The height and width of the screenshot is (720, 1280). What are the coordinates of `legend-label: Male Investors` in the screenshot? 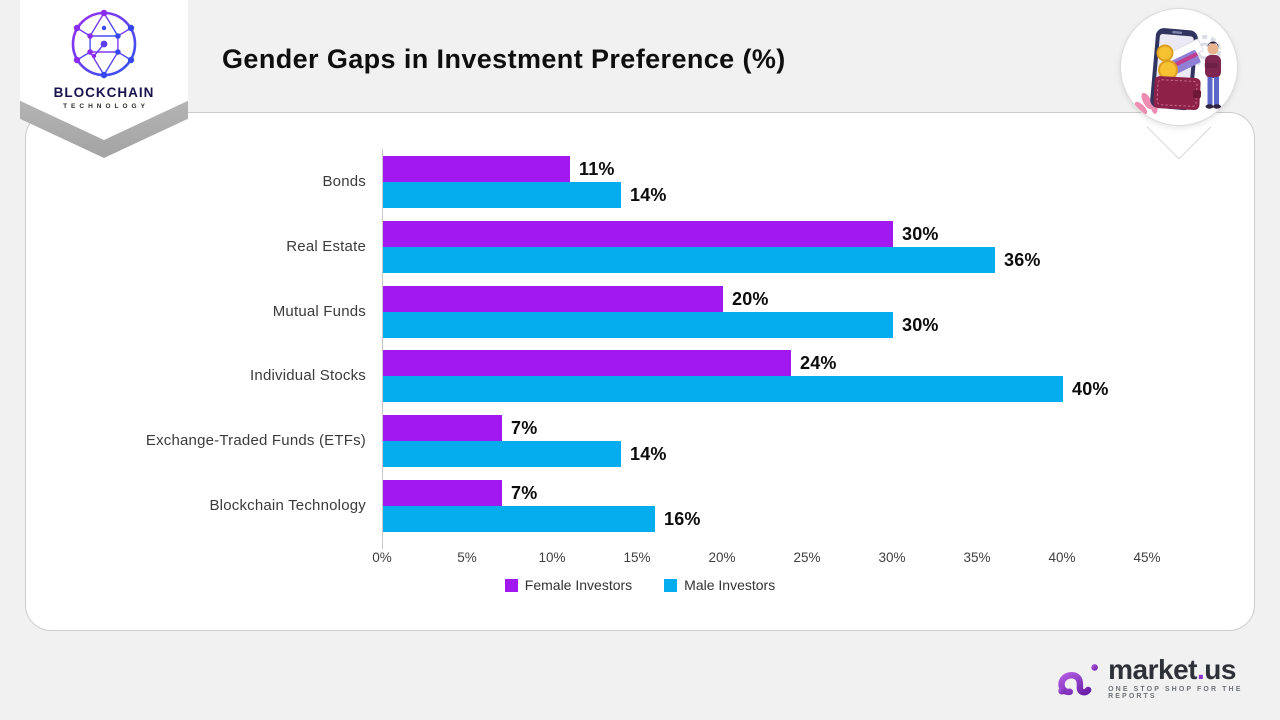 It's located at (730, 585).